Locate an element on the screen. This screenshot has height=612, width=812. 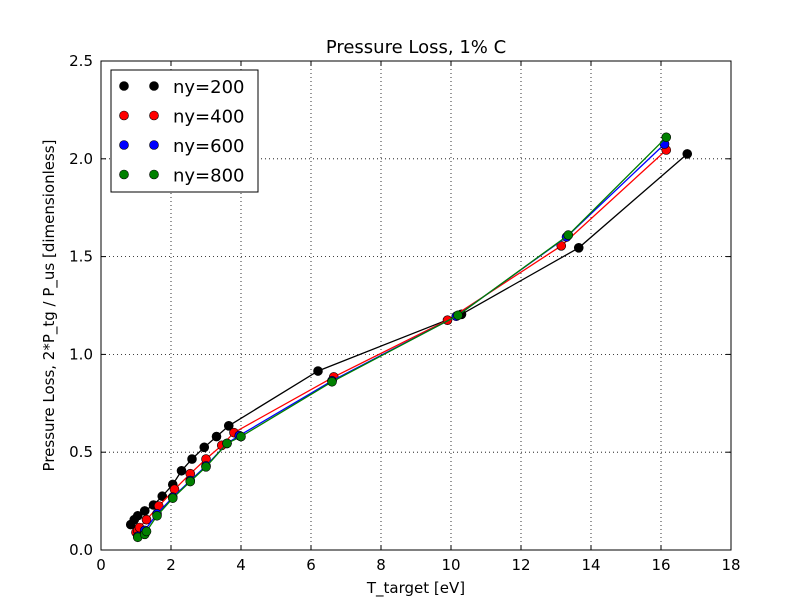
legend-label: ny=600 is located at coordinates (209, 146).